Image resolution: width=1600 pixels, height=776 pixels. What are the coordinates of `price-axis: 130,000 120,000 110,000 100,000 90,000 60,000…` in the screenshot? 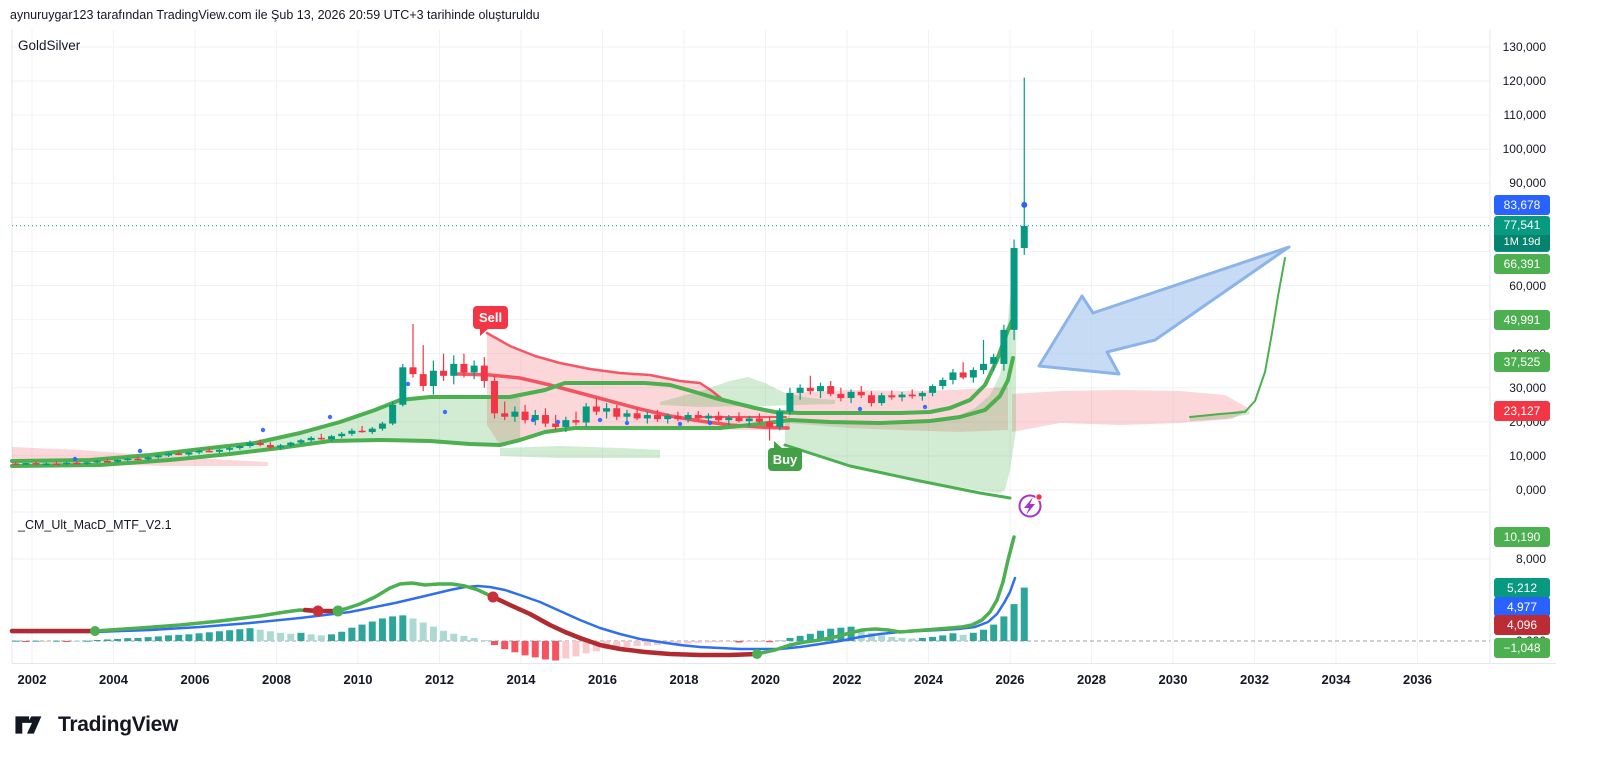 It's located at (1524, 350).